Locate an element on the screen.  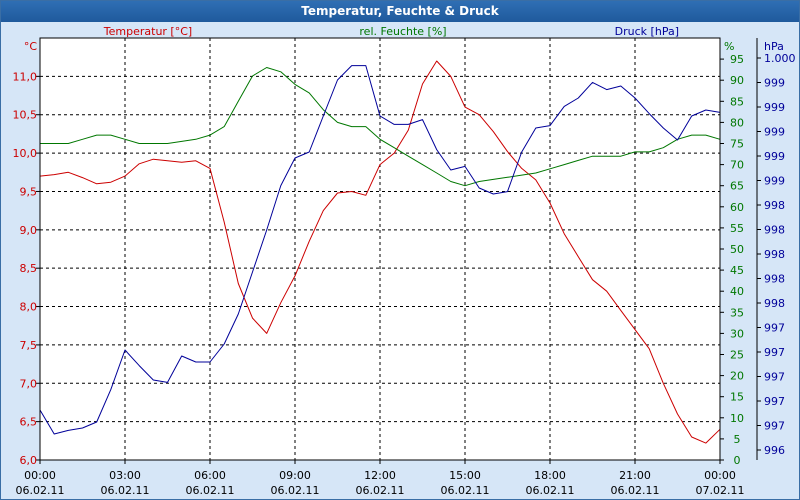
tick-label-humidity: 80 is located at coordinates (737, 122).